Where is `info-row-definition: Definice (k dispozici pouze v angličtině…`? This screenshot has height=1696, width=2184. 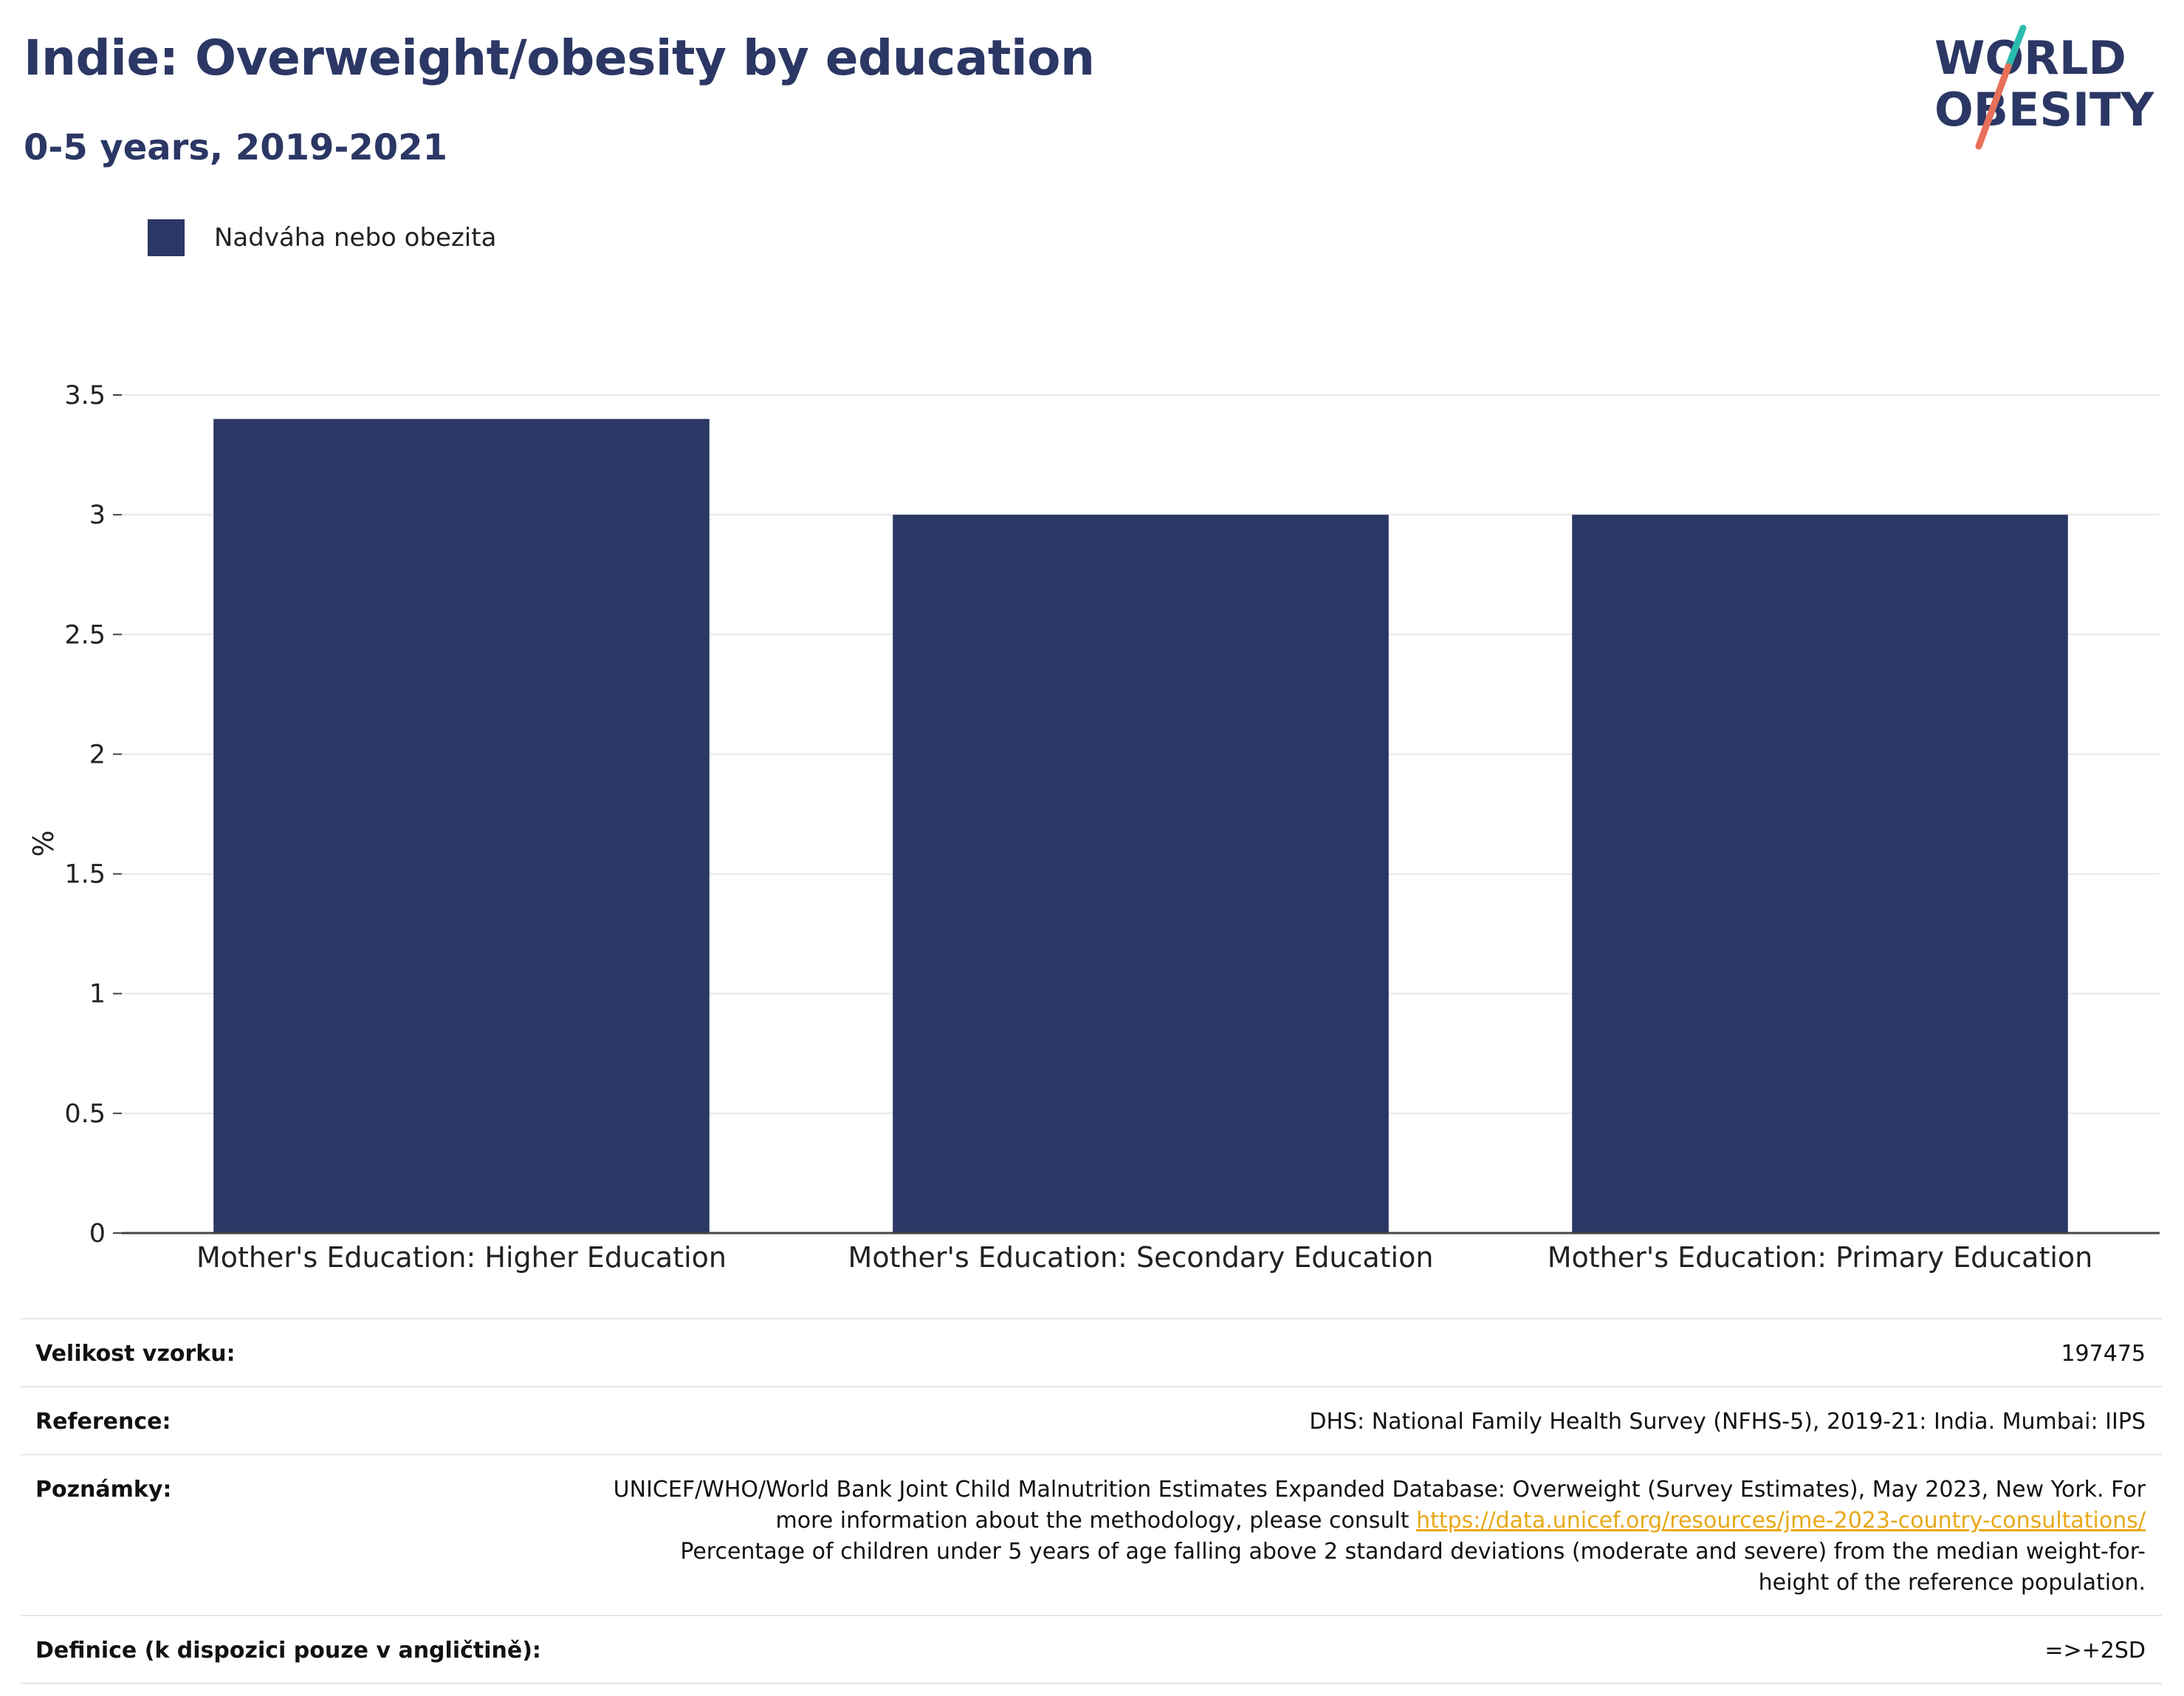 info-row-definition: Definice (k dispozici pouze v angličtině… is located at coordinates (1092, 1650).